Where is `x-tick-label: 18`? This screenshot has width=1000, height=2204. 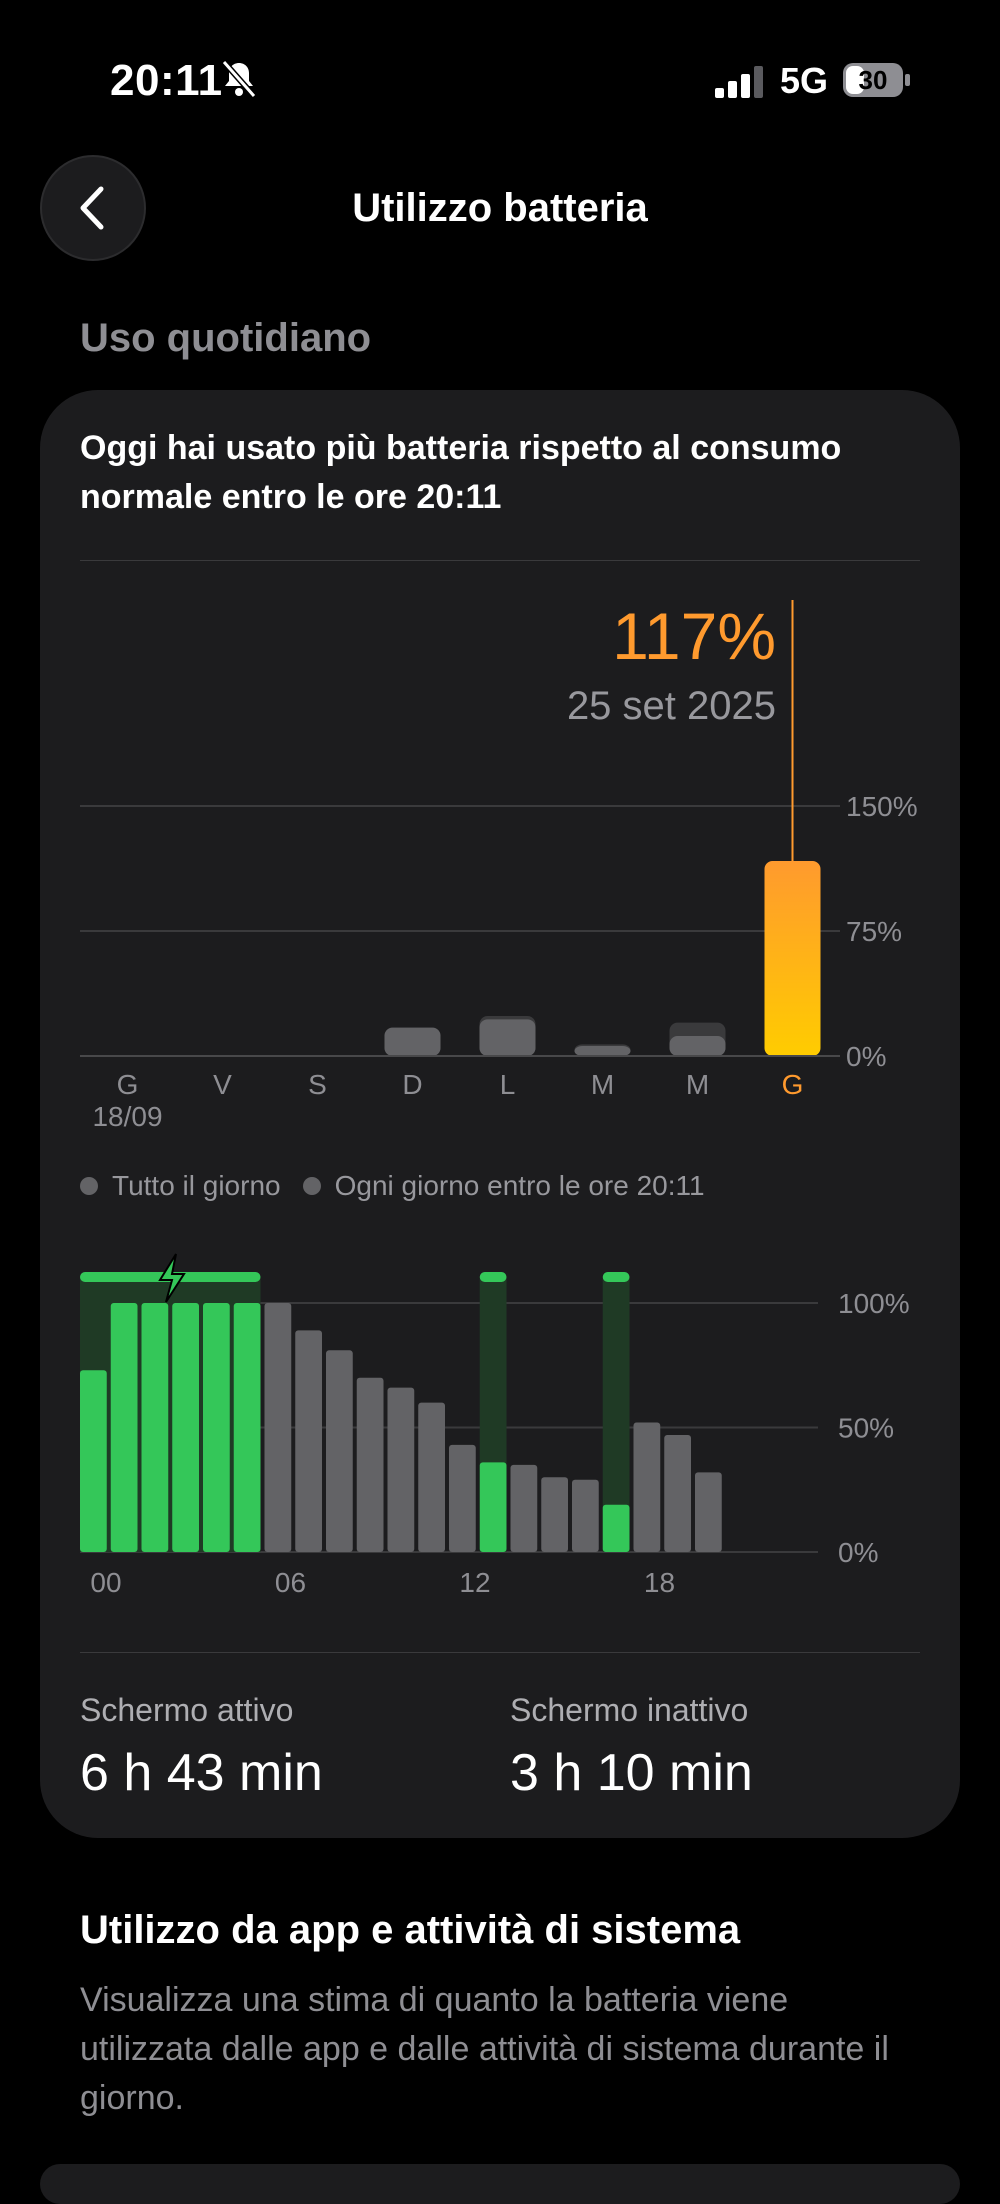 x-tick-label: 18 is located at coordinates (659, 1582).